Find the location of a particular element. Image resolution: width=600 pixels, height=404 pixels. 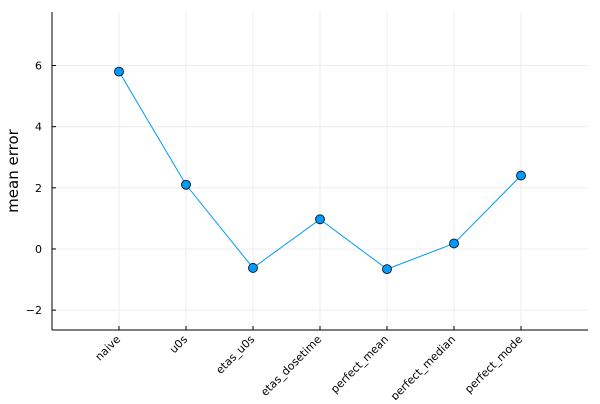

y-tick-label: 4 is located at coordinates (38, 127).